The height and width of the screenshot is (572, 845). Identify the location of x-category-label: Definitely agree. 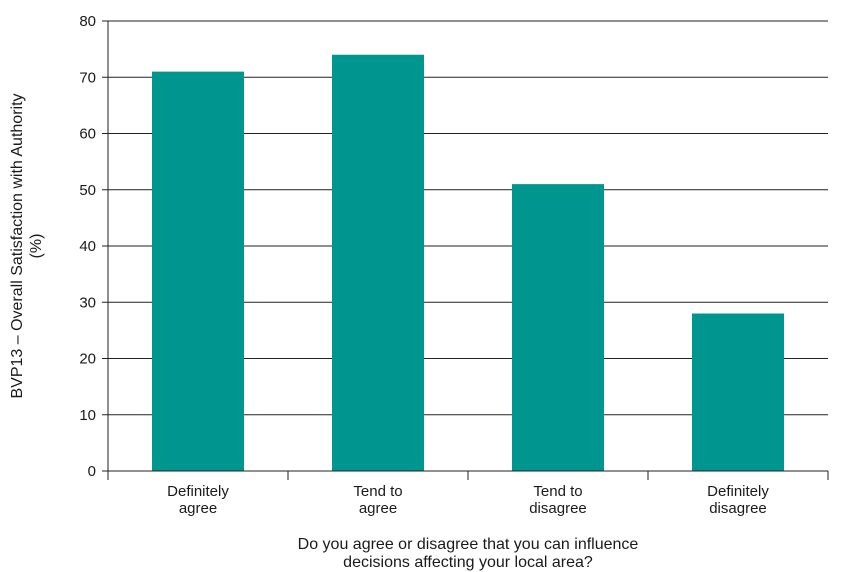
(198, 500).